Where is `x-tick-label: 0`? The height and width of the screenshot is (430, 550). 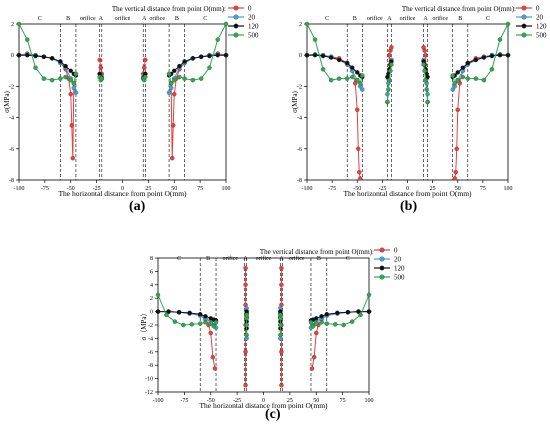
x-tick-label: 0 is located at coordinates (122, 189).